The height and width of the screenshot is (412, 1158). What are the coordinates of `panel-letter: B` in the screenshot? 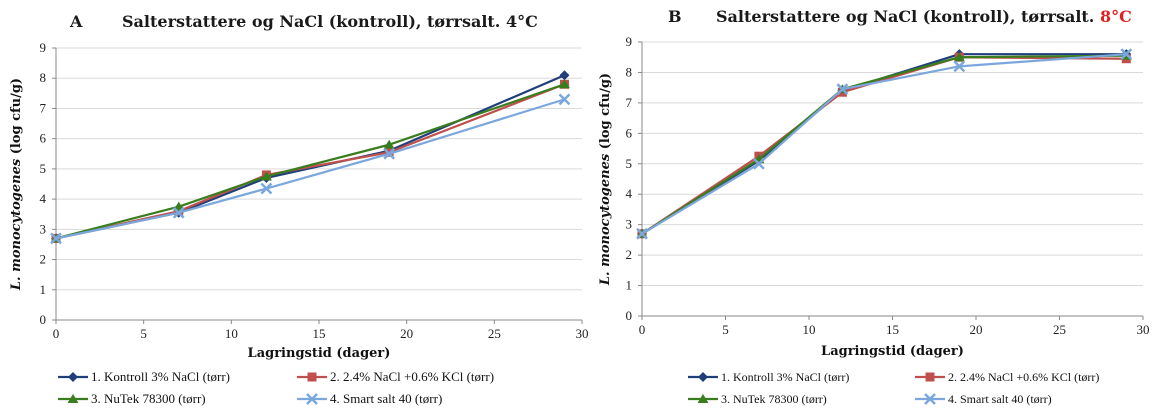 It's located at (675, 16).